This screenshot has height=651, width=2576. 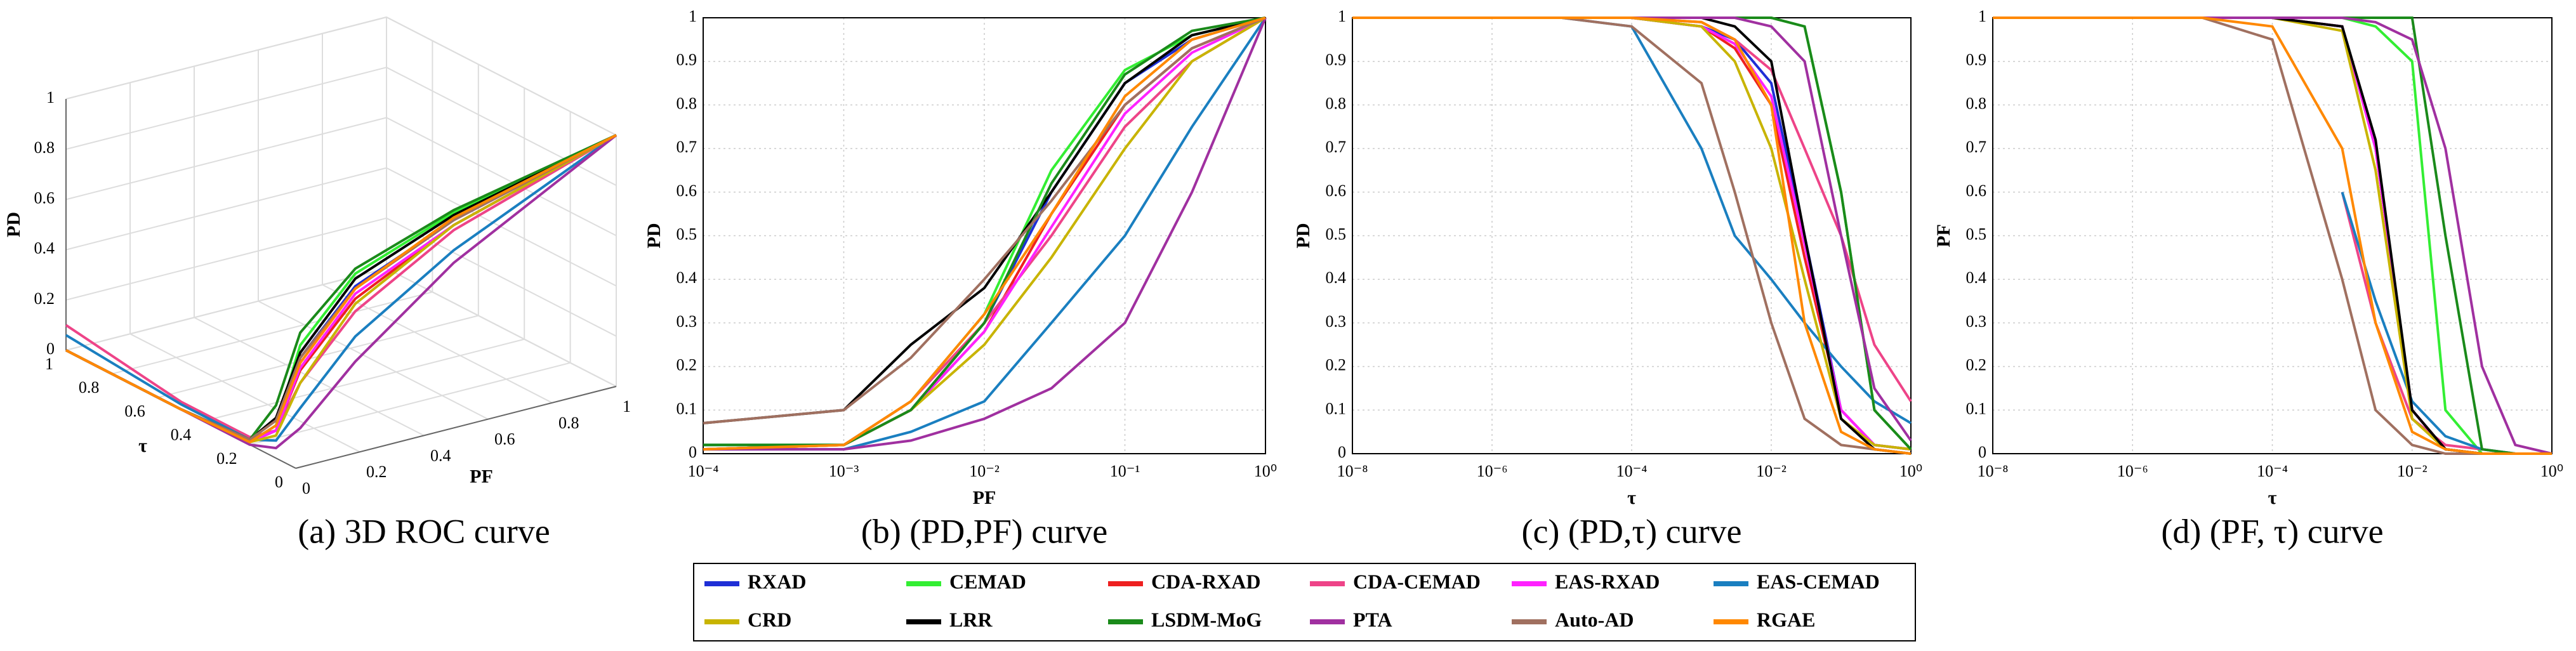 What do you see at coordinates (50, 349) in the screenshot?
I see `z-tick-label: 0` at bounding box center [50, 349].